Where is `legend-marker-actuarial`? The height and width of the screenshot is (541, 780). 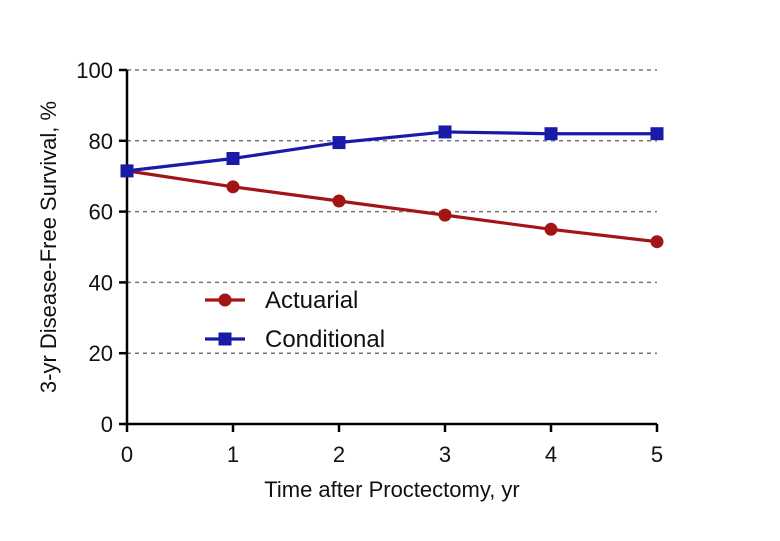
legend-marker-actuarial is located at coordinates (225, 300).